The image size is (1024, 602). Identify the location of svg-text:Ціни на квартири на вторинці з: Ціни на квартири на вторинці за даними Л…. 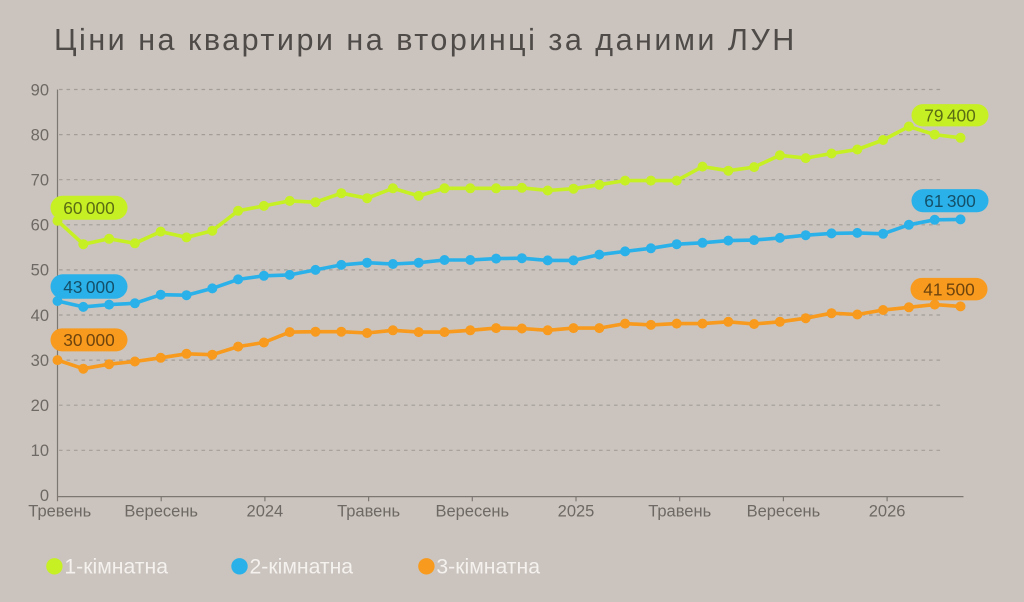
(425, 40).